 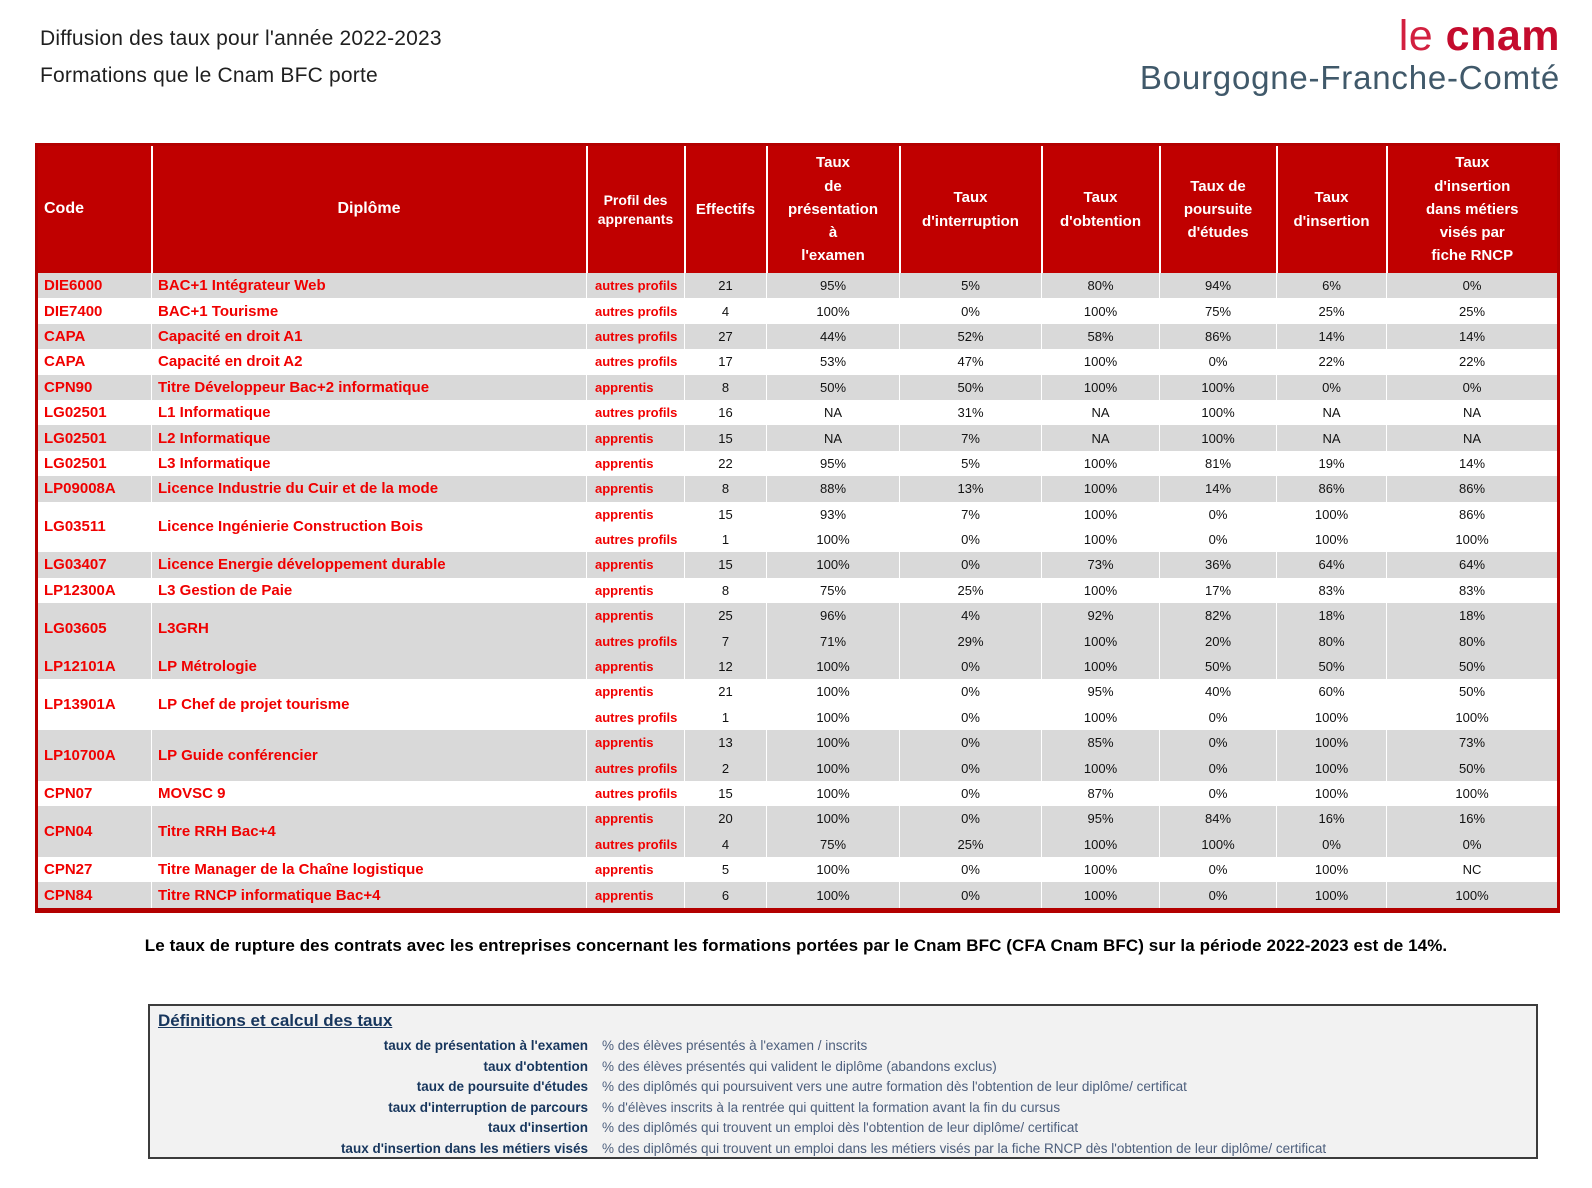 What do you see at coordinates (833, 489) in the screenshot?
I see `rate-cell: 88%` at bounding box center [833, 489].